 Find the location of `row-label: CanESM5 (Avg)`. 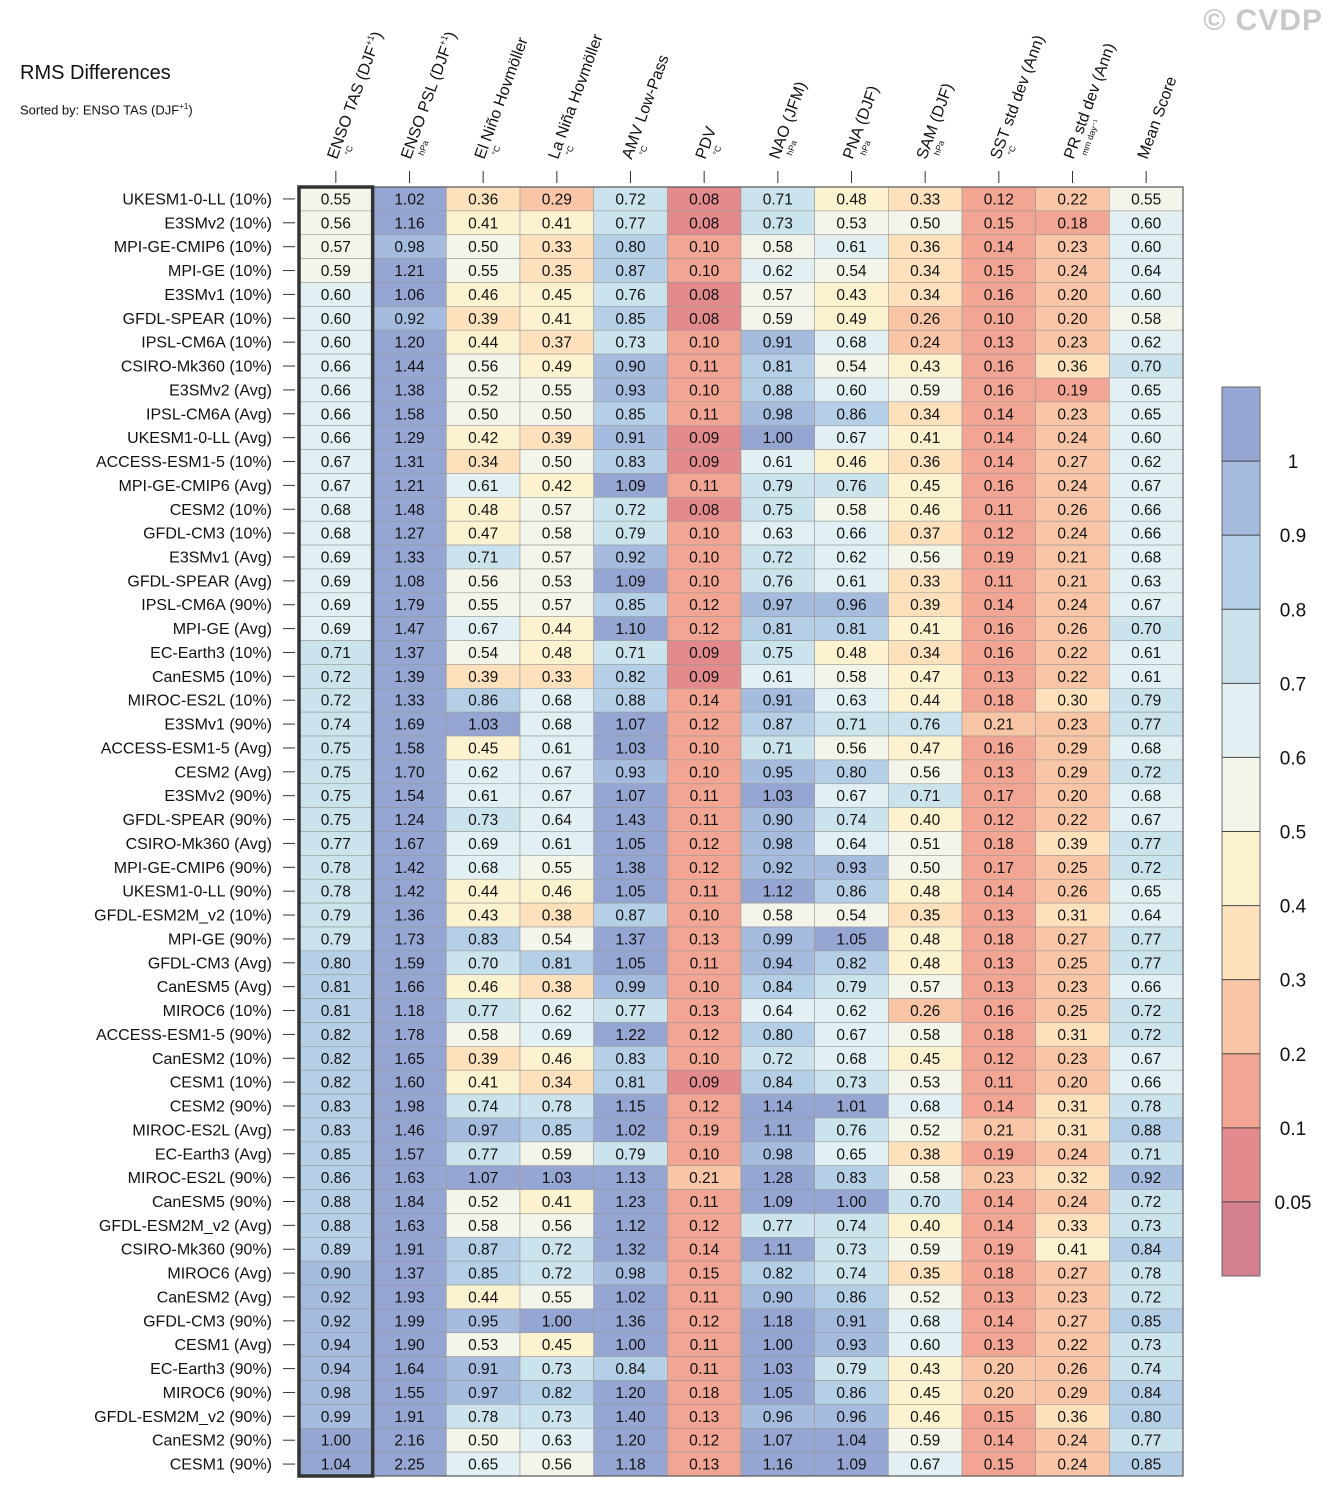

row-label: CanESM5 (Avg) is located at coordinates (214, 987).